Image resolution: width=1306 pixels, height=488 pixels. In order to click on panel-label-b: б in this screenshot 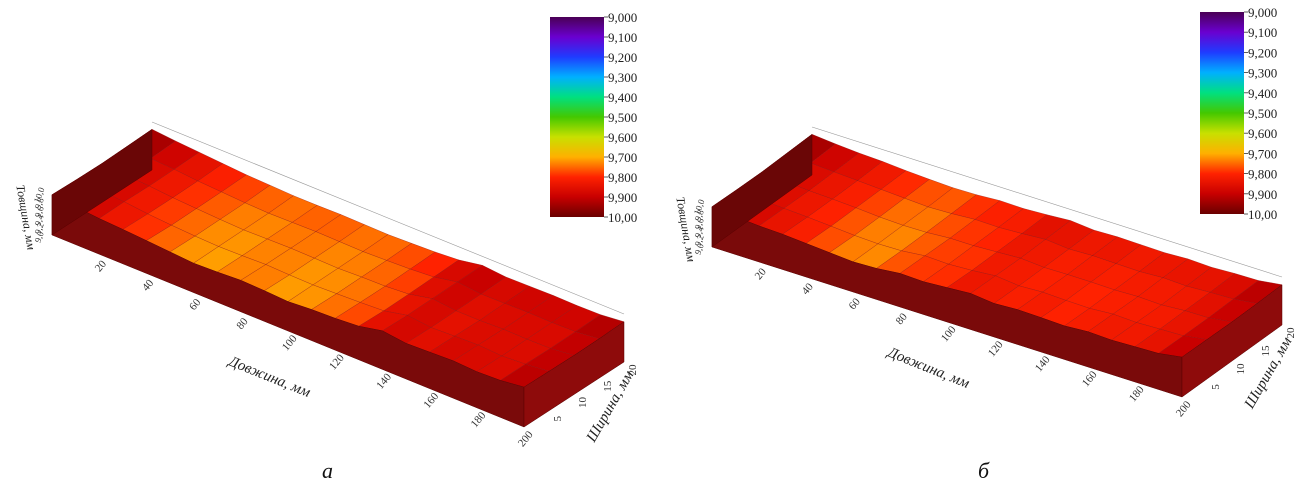, I will do `click(984, 470)`.